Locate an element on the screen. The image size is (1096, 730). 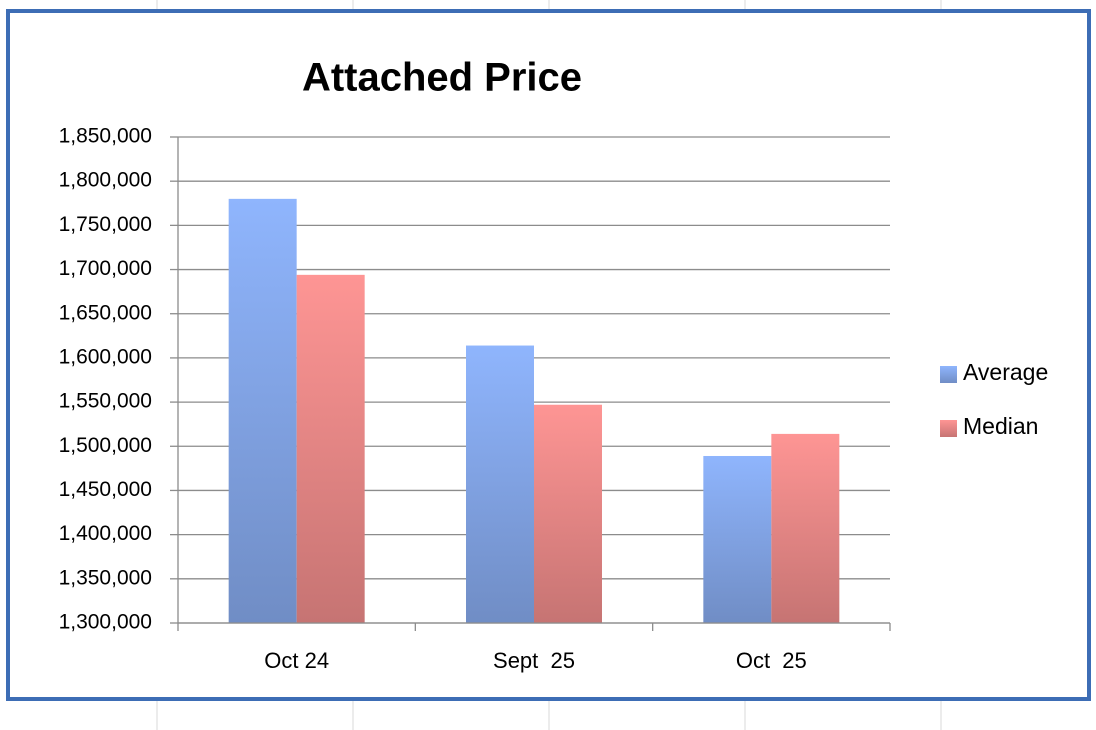
y-tick-label: 1,850,000 is located at coordinates (105, 136).